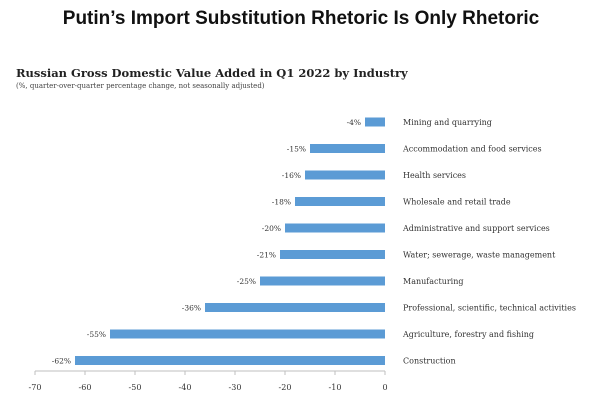 The image size is (602, 411). Describe the element at coordinates (266, 255) in the screenshot. I see `data-label: -21%` at that location.